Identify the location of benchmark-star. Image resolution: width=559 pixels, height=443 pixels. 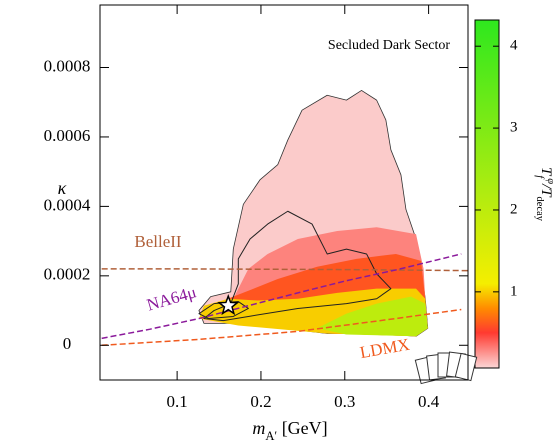
(228, 305).